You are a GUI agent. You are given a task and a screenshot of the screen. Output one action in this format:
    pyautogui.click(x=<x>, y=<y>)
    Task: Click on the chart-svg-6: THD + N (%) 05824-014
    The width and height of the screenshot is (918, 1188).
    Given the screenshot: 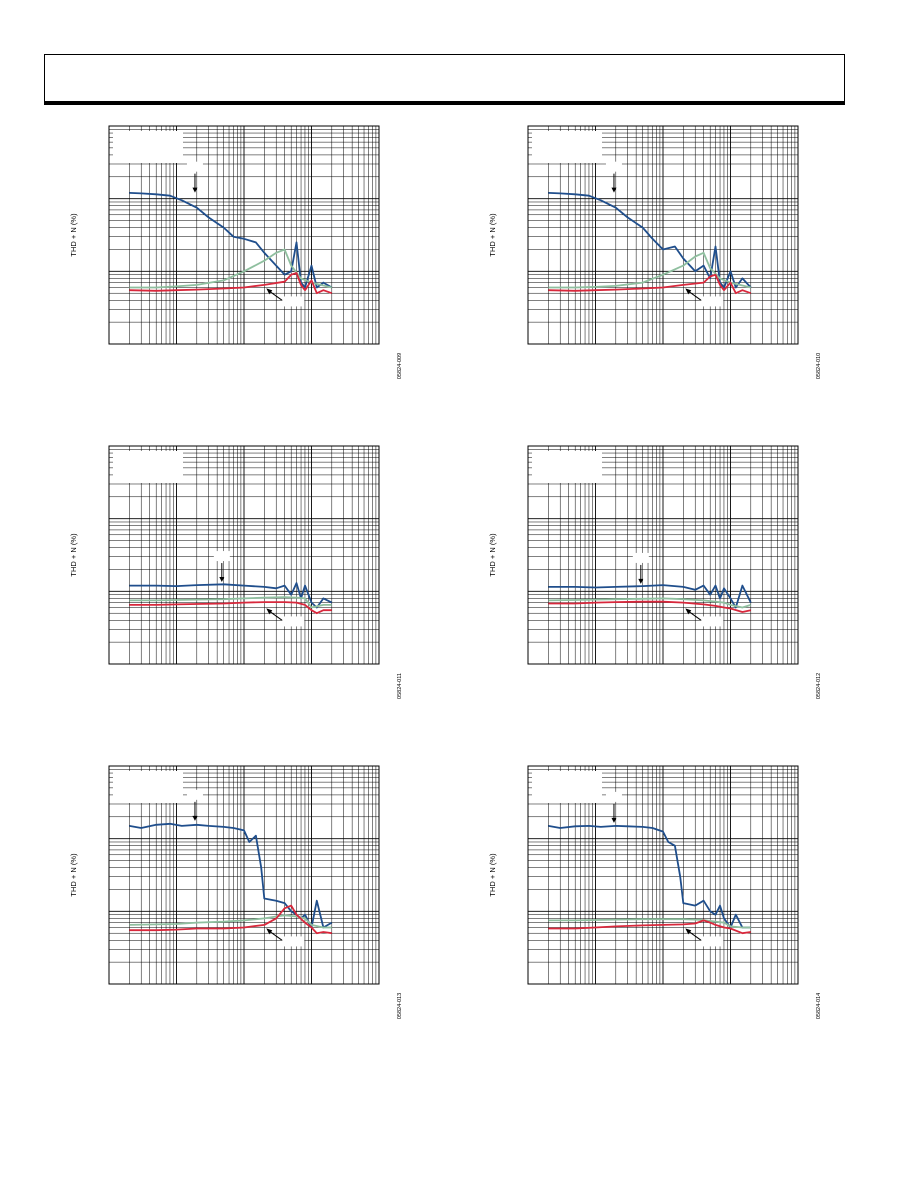 What is the action you would take?
    pyautogui.click(x=655, y=892)
    